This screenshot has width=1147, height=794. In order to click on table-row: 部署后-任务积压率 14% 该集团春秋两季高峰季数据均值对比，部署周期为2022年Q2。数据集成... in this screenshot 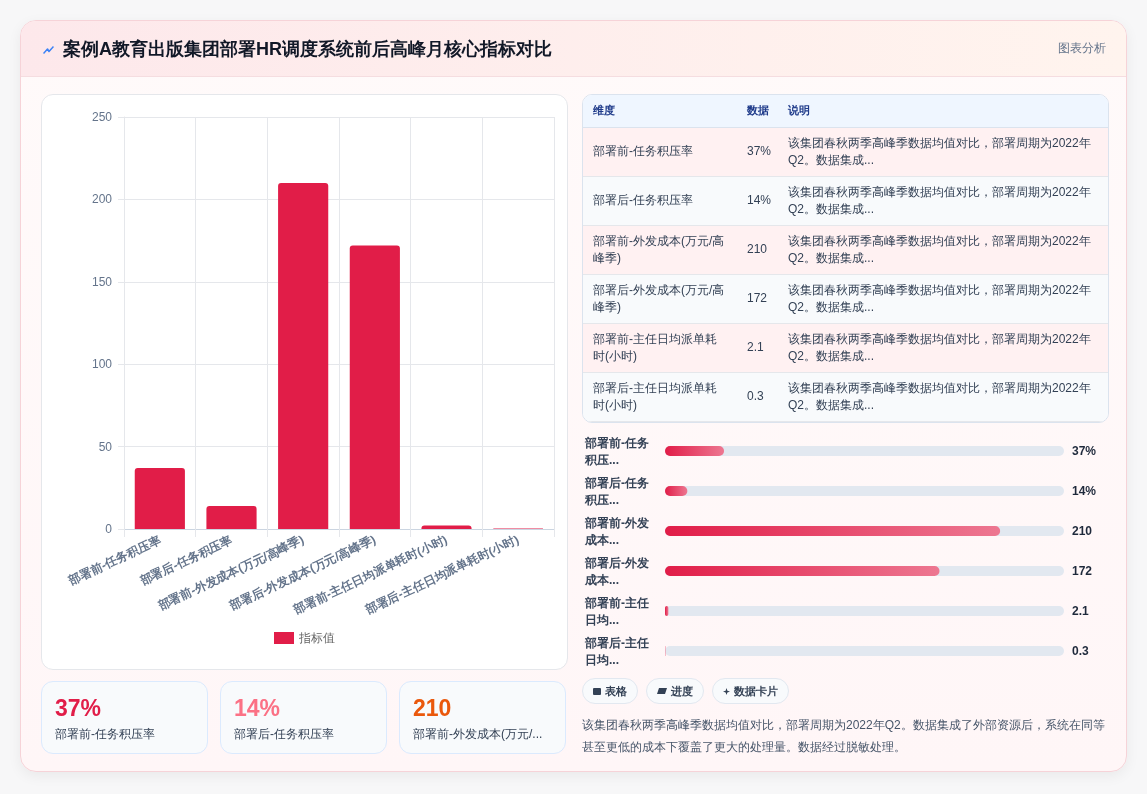, I will do `click(845, 200)`.